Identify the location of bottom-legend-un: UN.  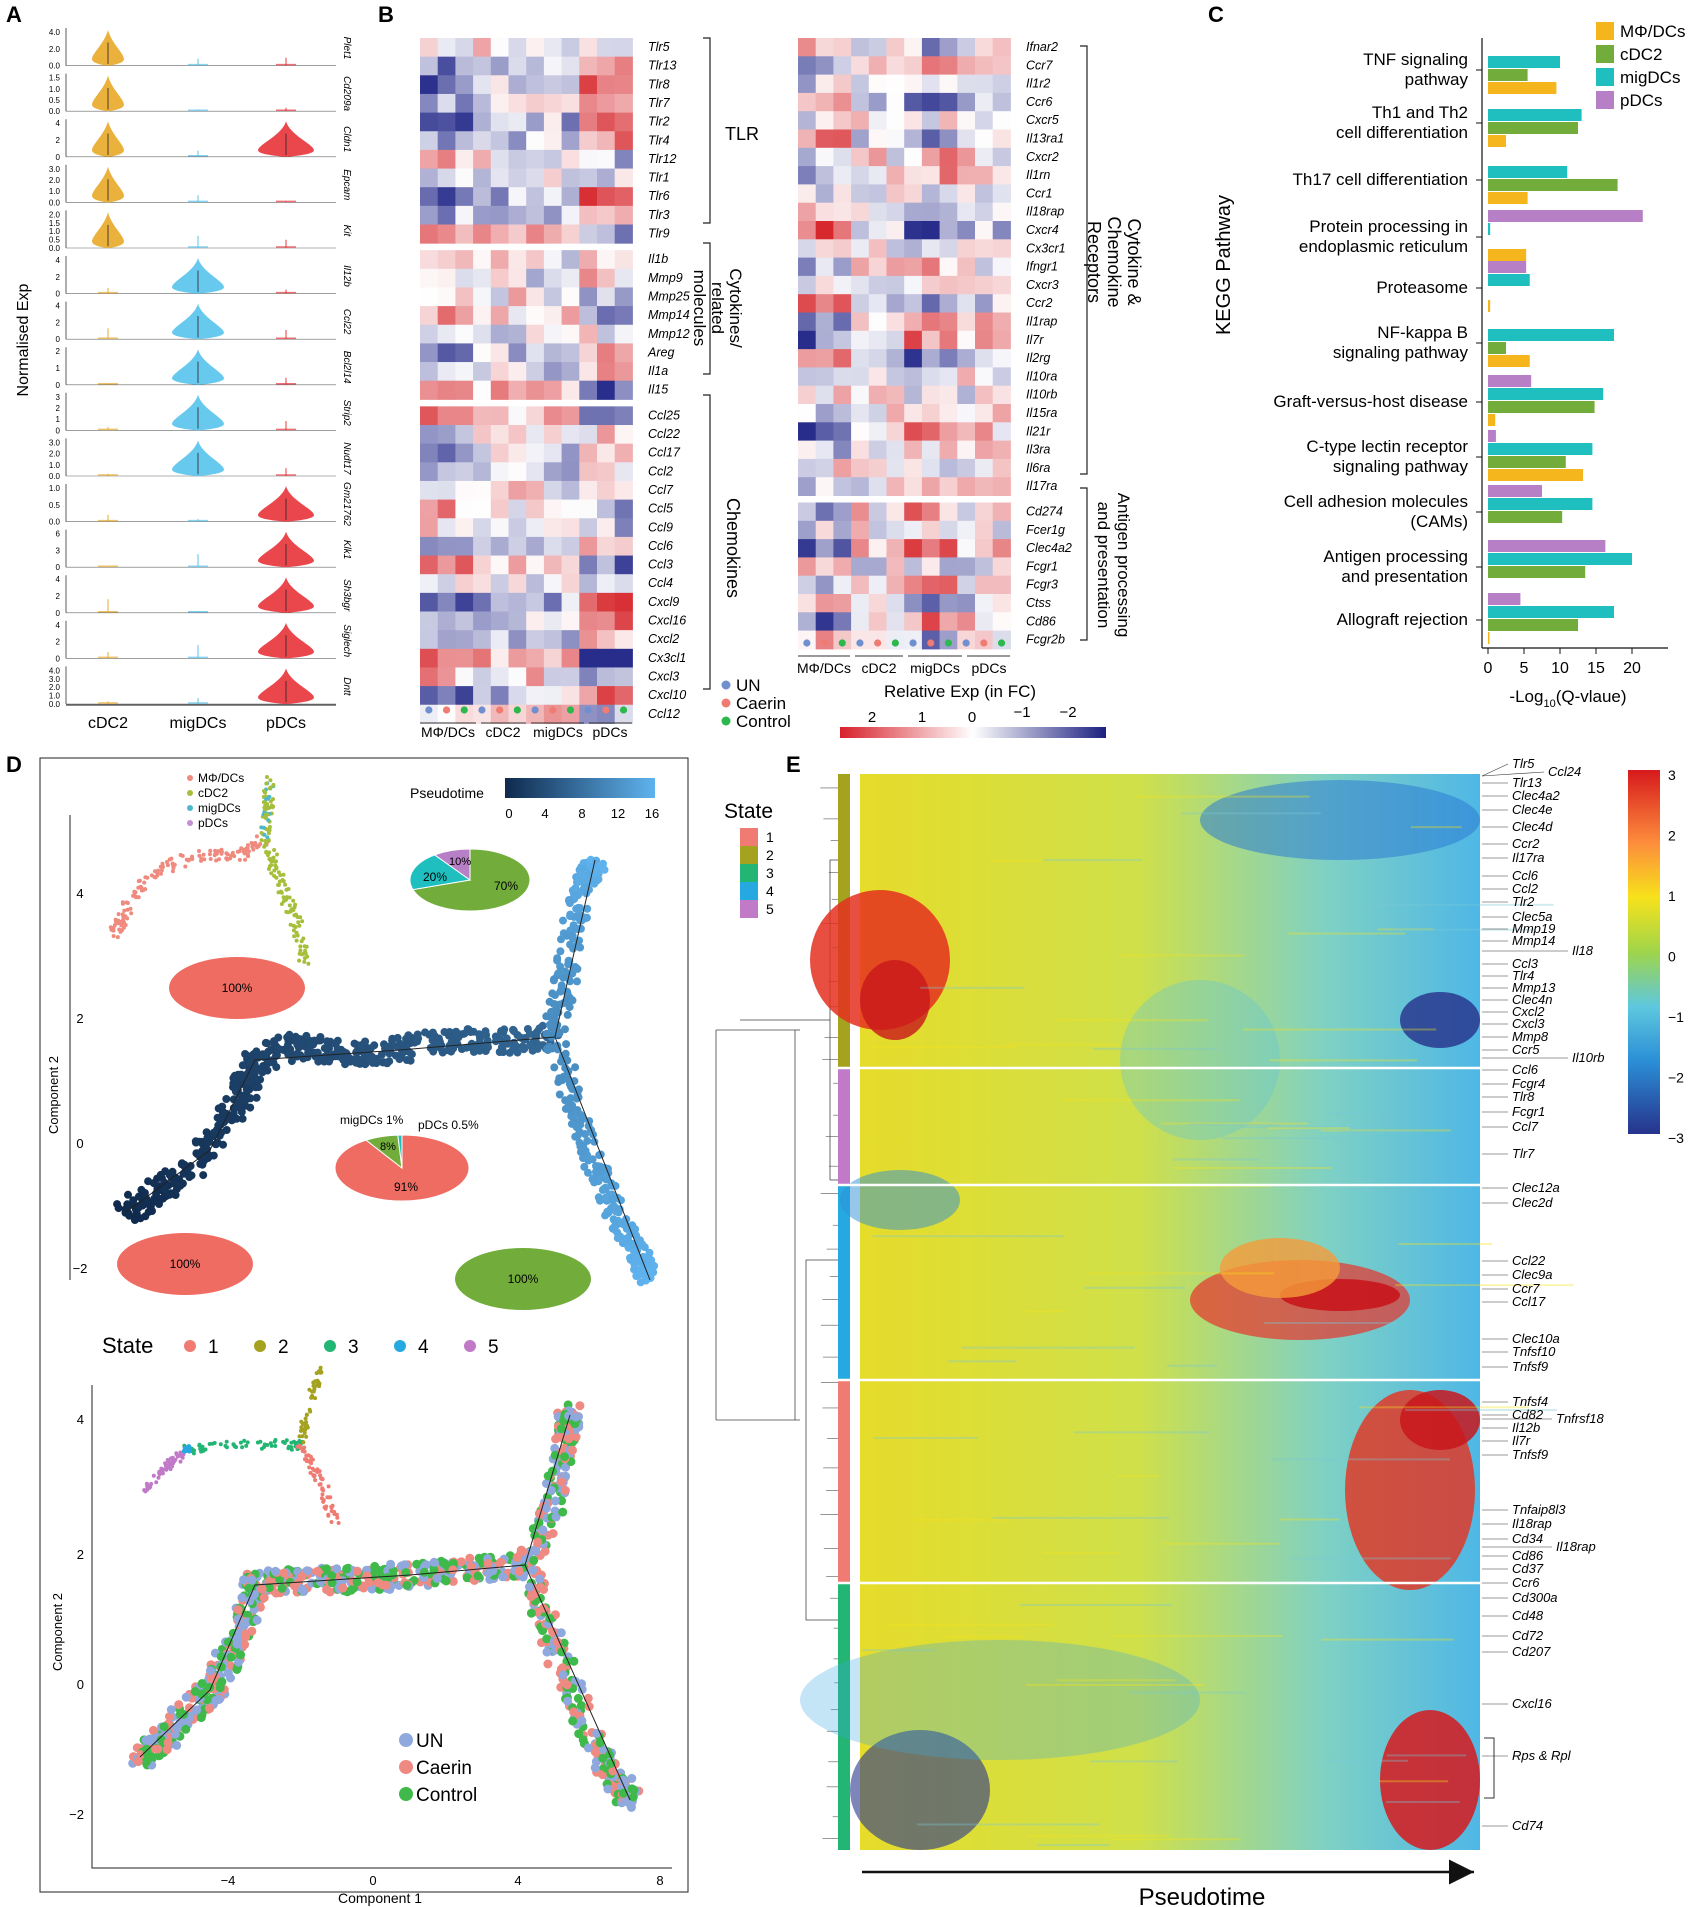
(429, 1741).